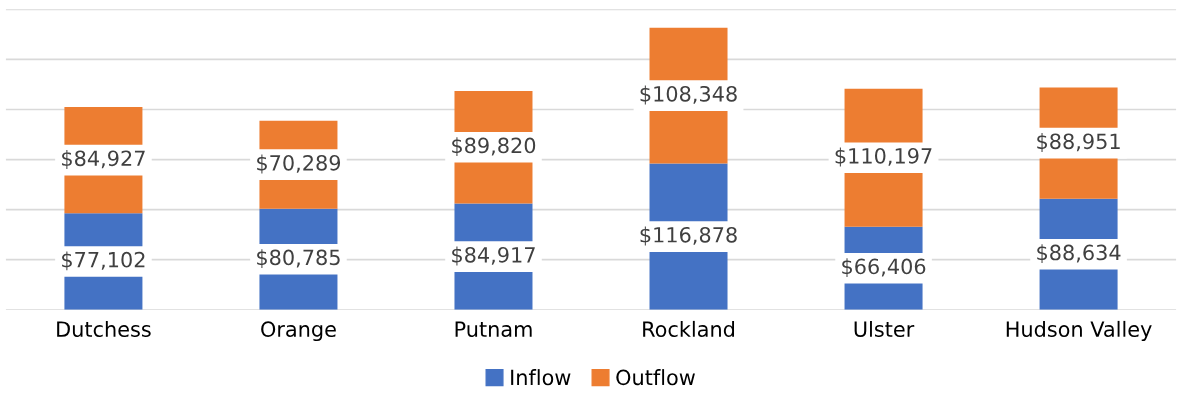  I want to click on data-label: $110,197, so click(883, 157).